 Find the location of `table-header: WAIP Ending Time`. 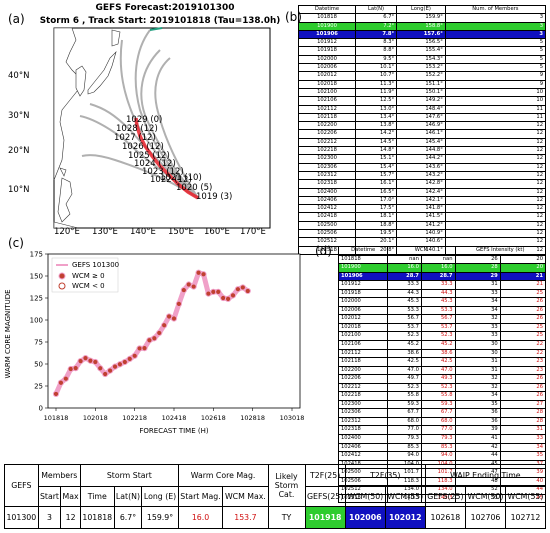

table-header: WAIP Ending Time is located at coordinates (485, 475).